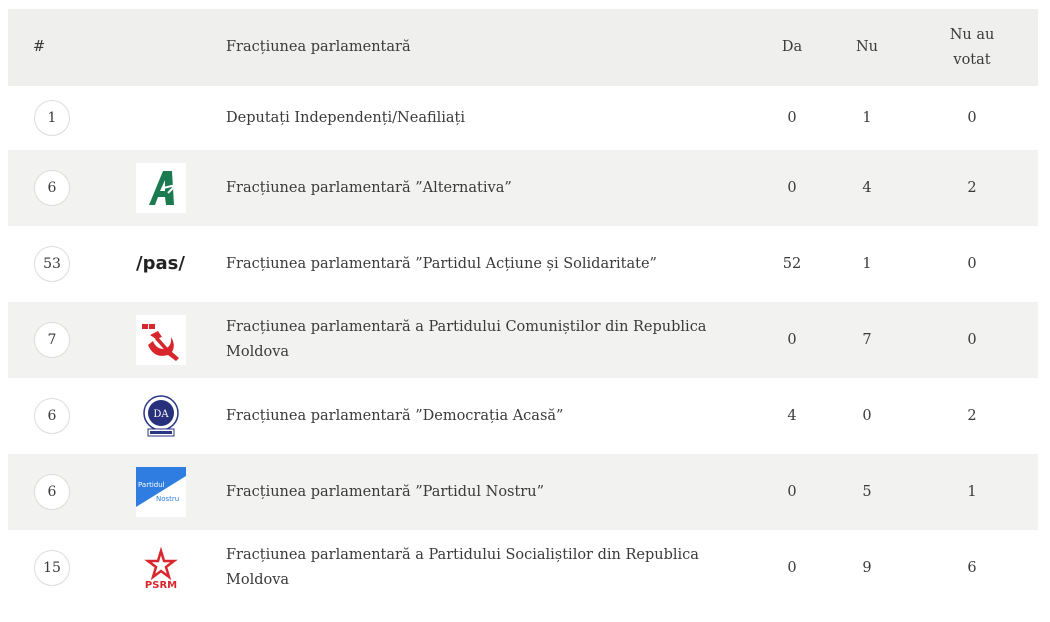  I want to click on members-count: 53, so click(52, 264).